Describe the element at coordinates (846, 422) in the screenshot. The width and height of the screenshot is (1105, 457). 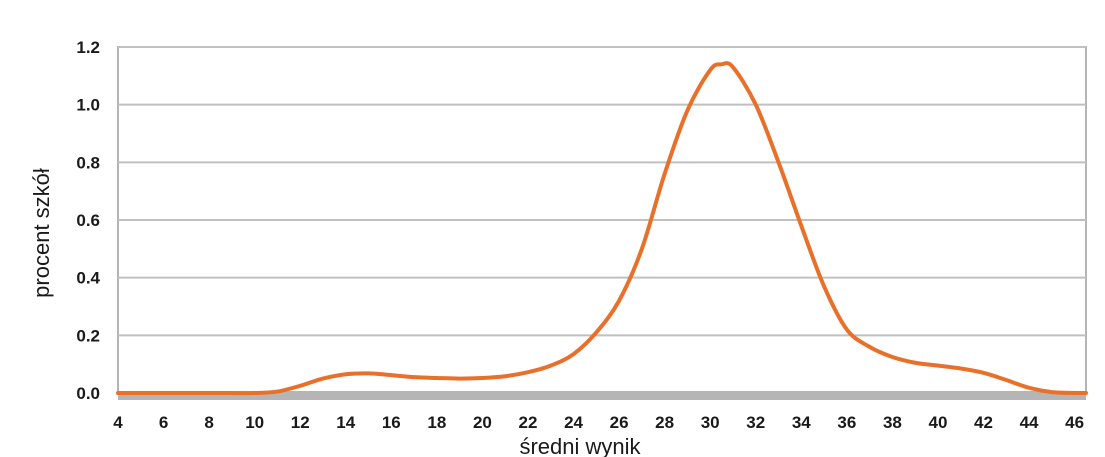
I see `x-tick-label: 36` at that location.